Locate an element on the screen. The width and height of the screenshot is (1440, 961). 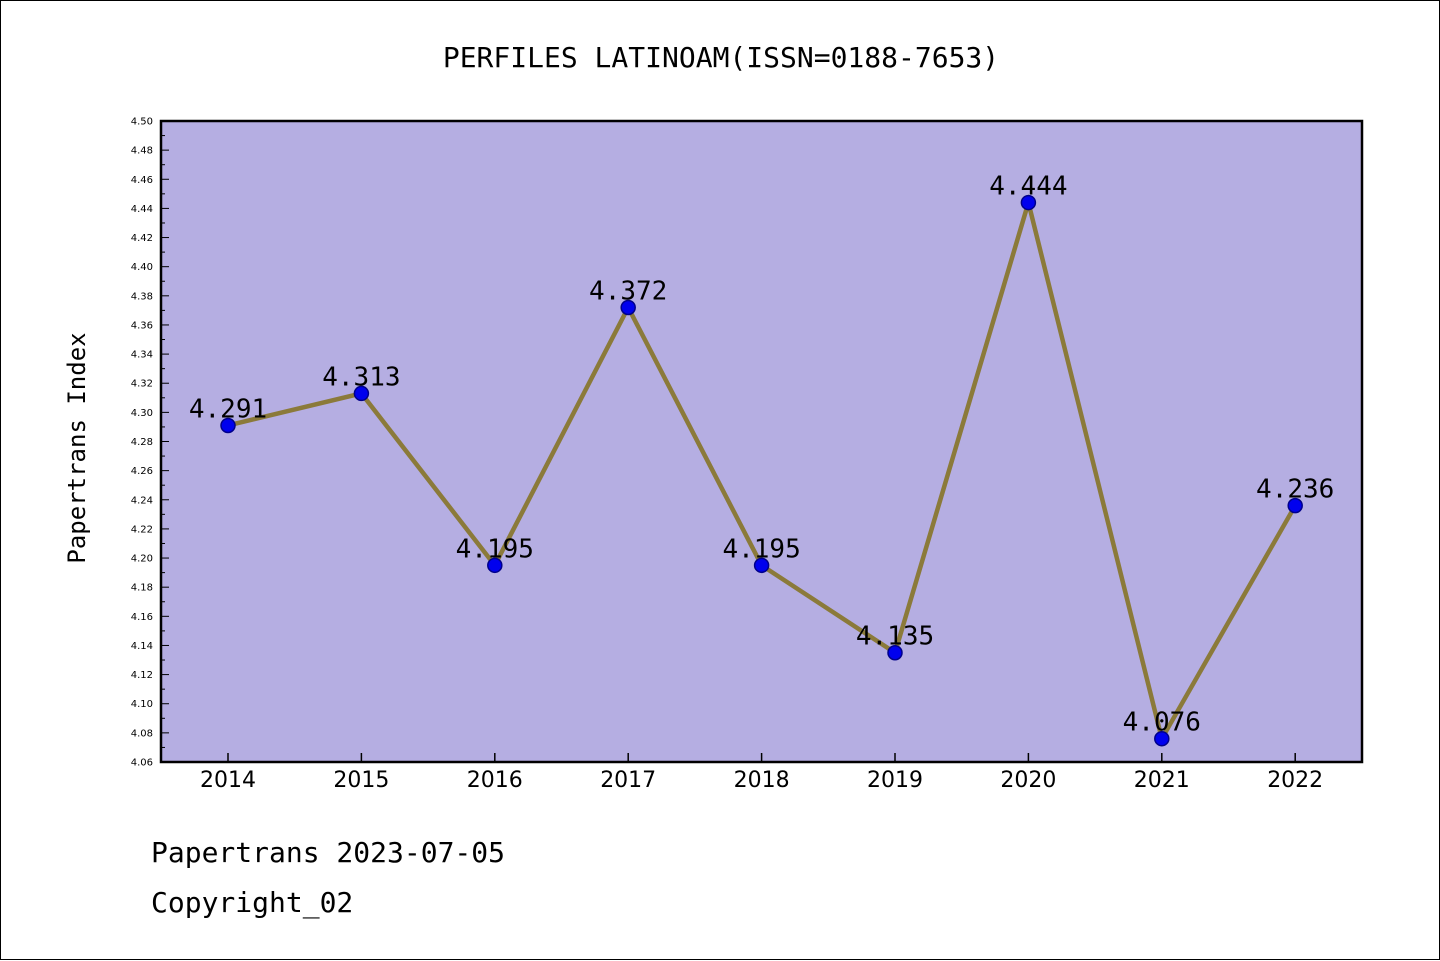
footer-date: Papertrans 2023-07-05 is located at coordinates (328, 852).